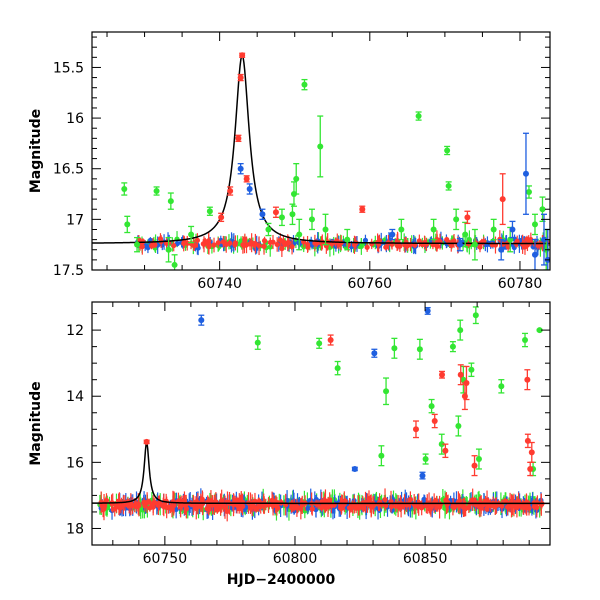 Image resolution: width=600 pixels, height=600 pixels. Describe the element at coordinates (281, 580) in the screenshot. I see `x-axis-label: HJD−2400000` at that location.